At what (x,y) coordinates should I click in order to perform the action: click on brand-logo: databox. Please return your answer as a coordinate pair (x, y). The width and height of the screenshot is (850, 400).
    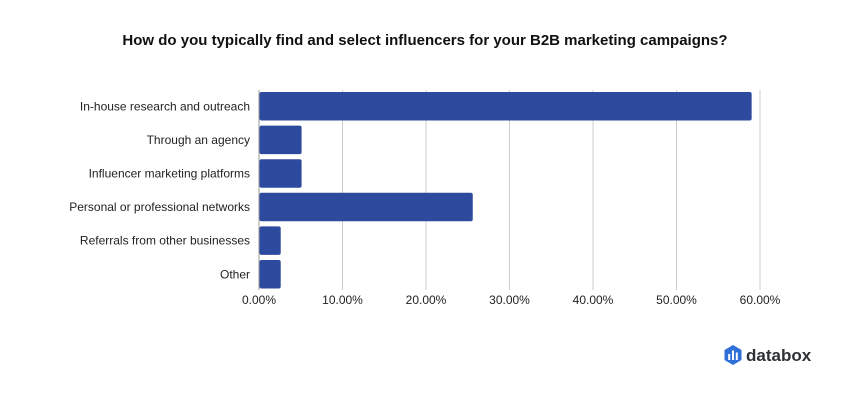
    Looking at the image, I should click on (768, 355).